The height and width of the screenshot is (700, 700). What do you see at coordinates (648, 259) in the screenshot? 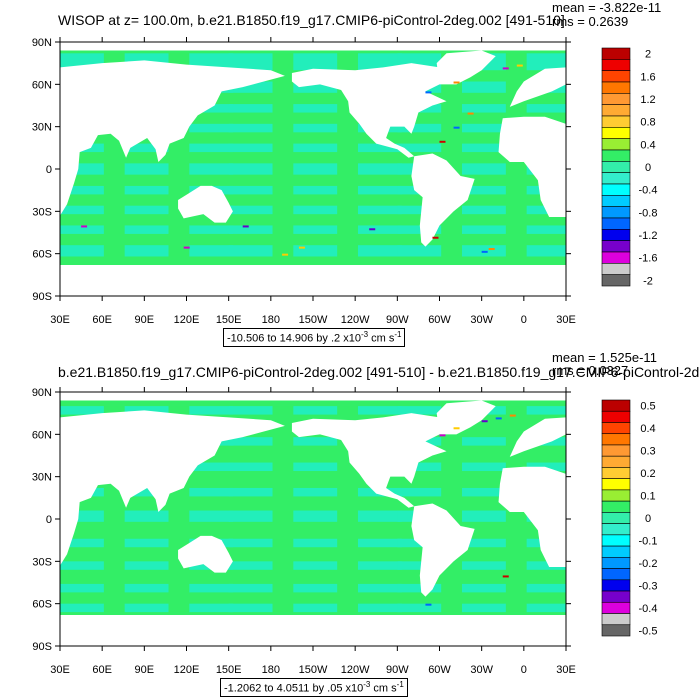
I see `colorbar-label: -1.6` at bounding box center [648, 259].